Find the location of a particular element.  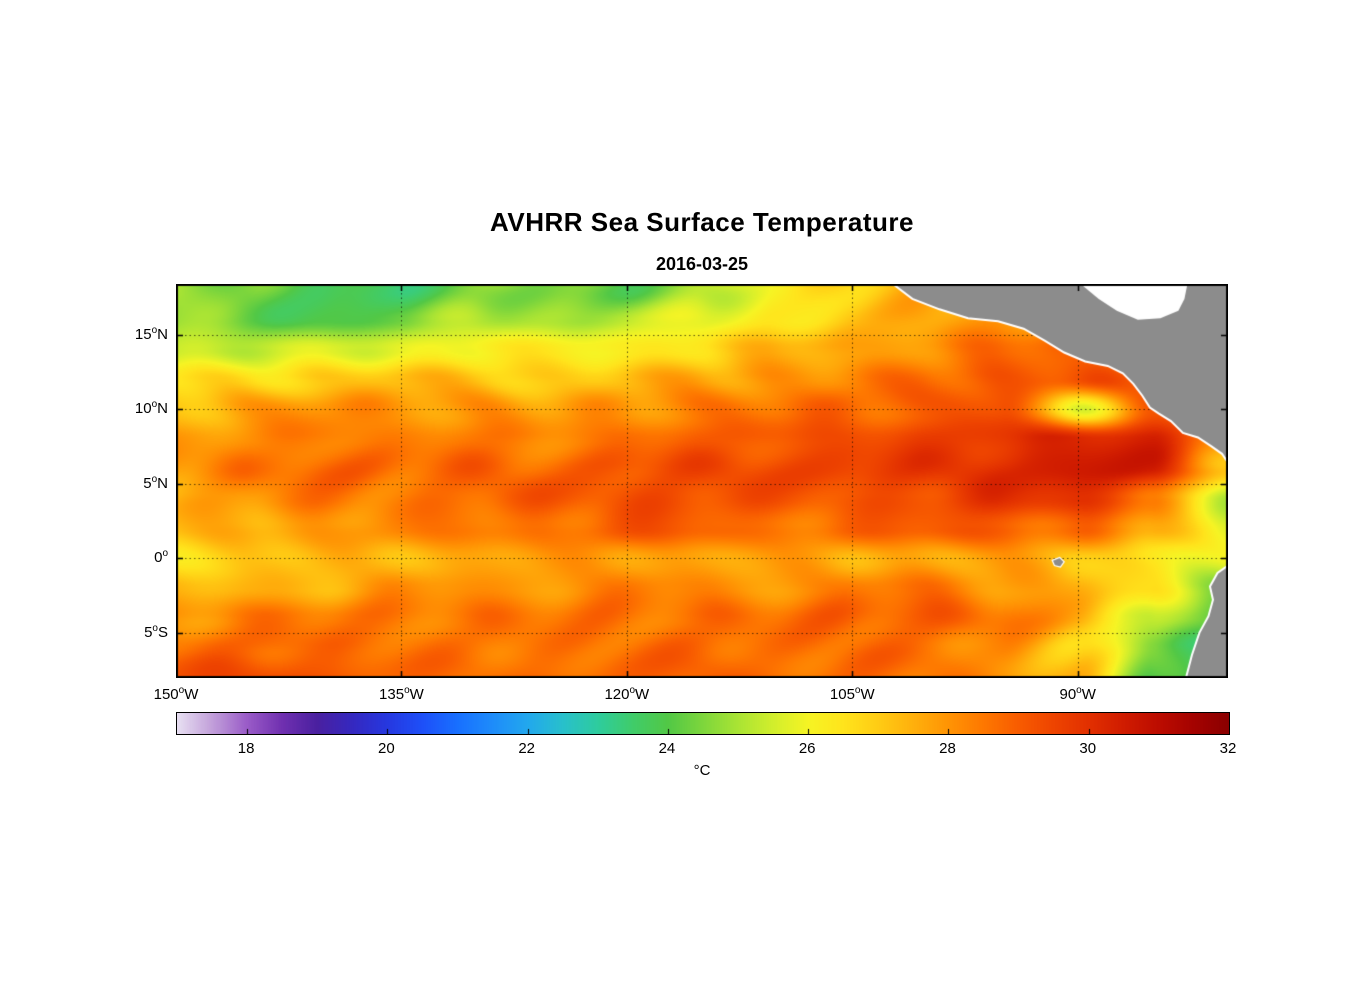

colorbar-tick-label: 26 is located at coordinates (807, 748).